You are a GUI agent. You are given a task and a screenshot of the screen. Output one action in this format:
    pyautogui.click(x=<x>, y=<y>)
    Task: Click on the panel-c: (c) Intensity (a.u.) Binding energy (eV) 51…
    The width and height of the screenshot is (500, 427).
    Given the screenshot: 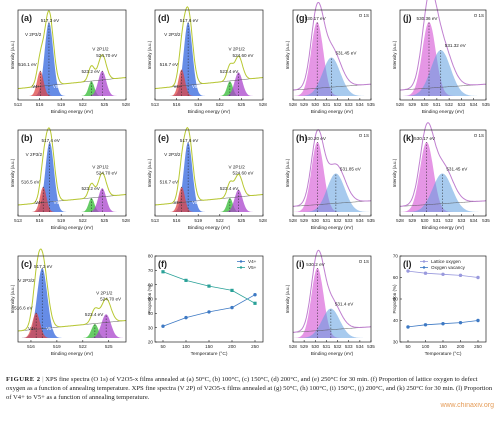 What is the action you would take?
    pyautogui.click(x=68, y=302)
    